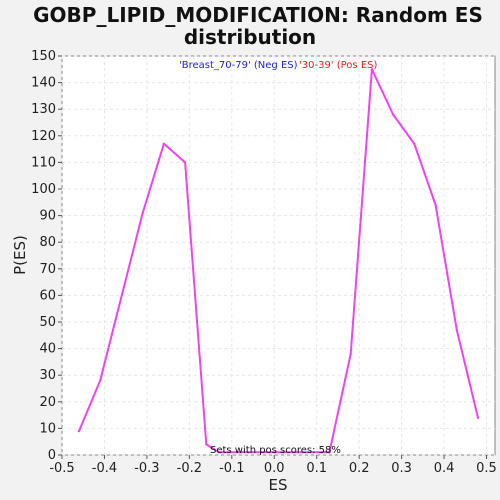 The image size is (500, 500). What do you see at coordinates (47, 349) in the screenshot?
I see `y-tick-label: 40` at bounding box center [47, 349].